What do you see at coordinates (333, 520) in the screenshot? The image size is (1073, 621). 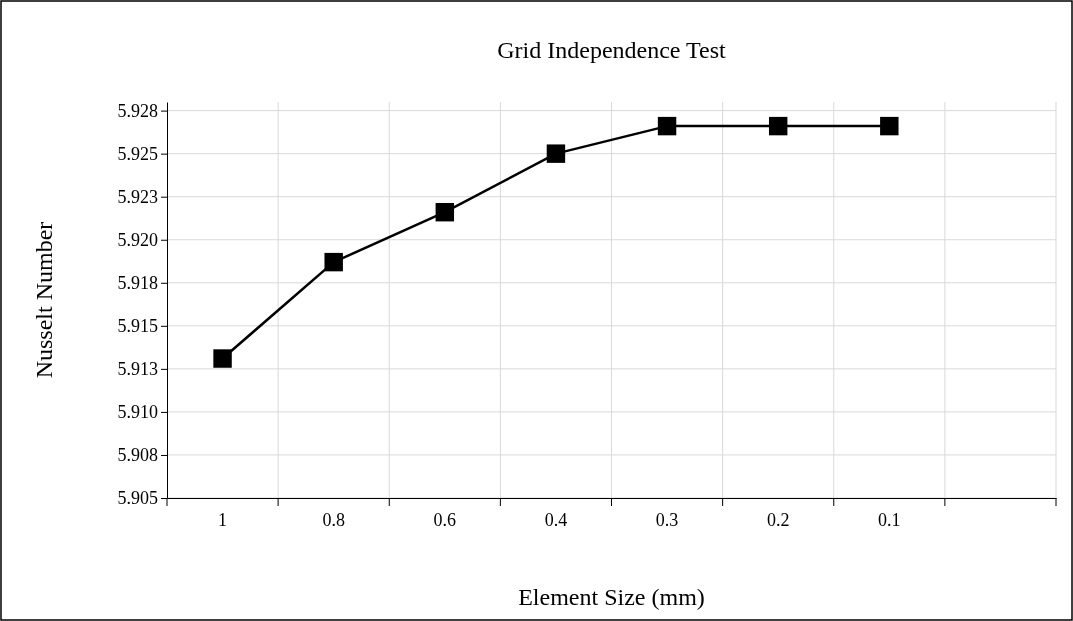 I see `x-tick-label: 0.8` at bounding box center [333, 520].